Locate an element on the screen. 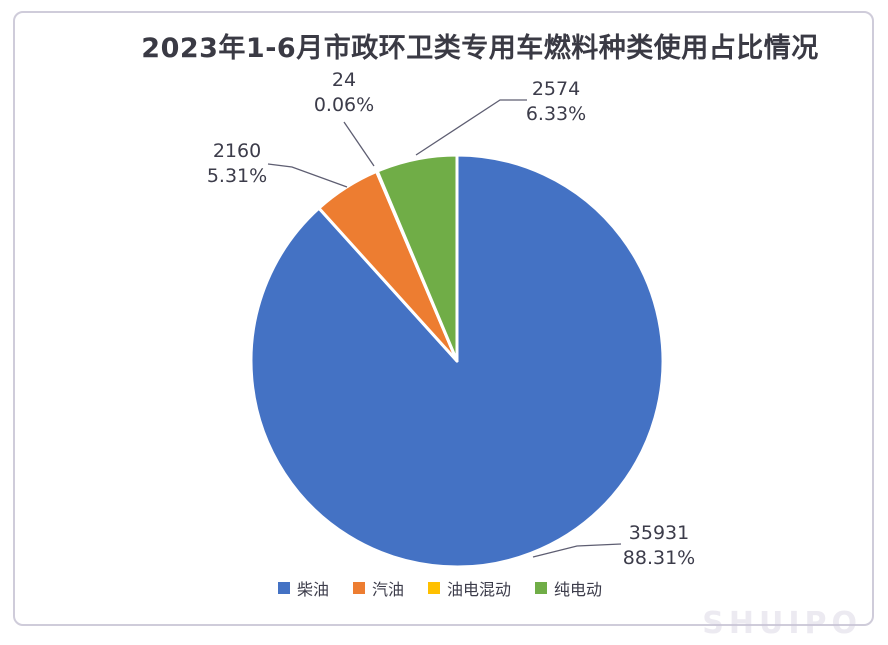 This screenshot has height=645, width=888. legend-label-diesel: 柴油 is located at coordinates (312, 589).